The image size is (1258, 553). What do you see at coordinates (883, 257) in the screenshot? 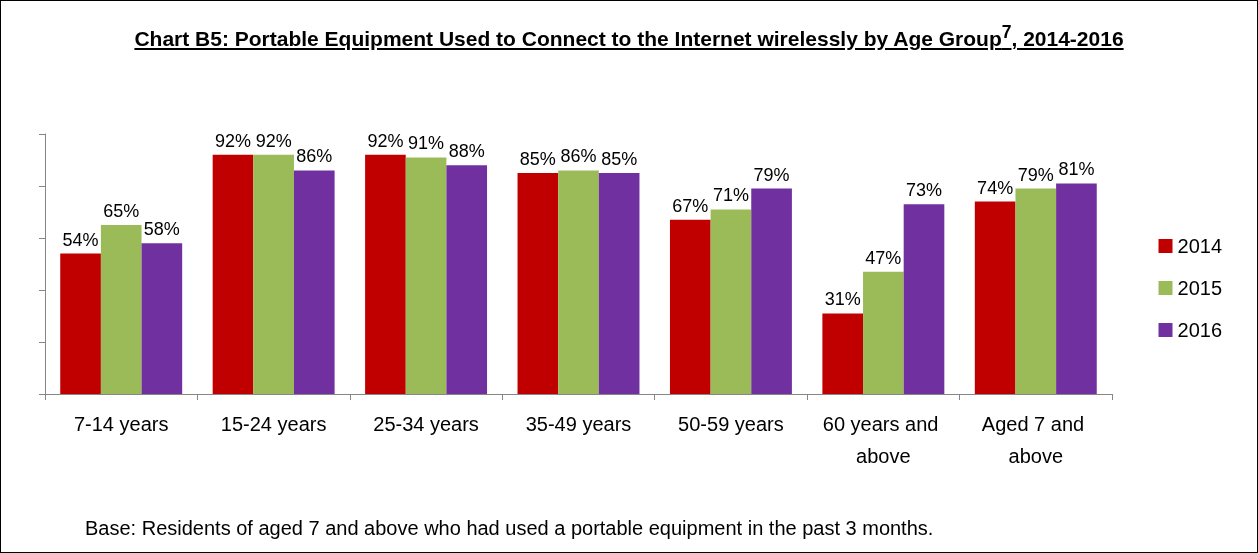
I see `data-label: 47%` at bounding box center [883, 257].